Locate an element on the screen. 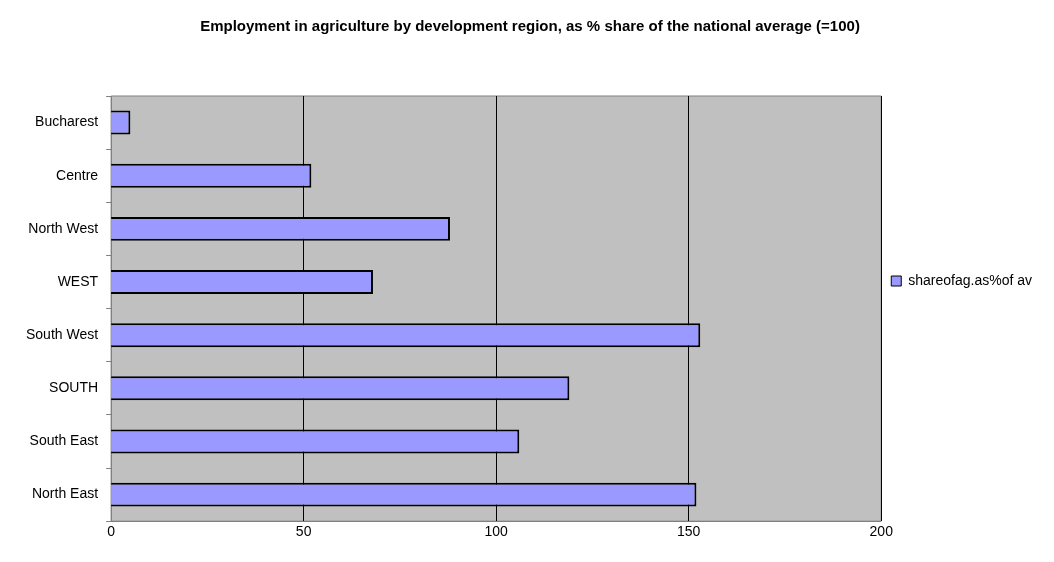 The width and height of the screenshot is (1054, 562). chart-title: Employment in agriculture by development region, as % share of the national average (=100) is located at coordinates (530, 26).